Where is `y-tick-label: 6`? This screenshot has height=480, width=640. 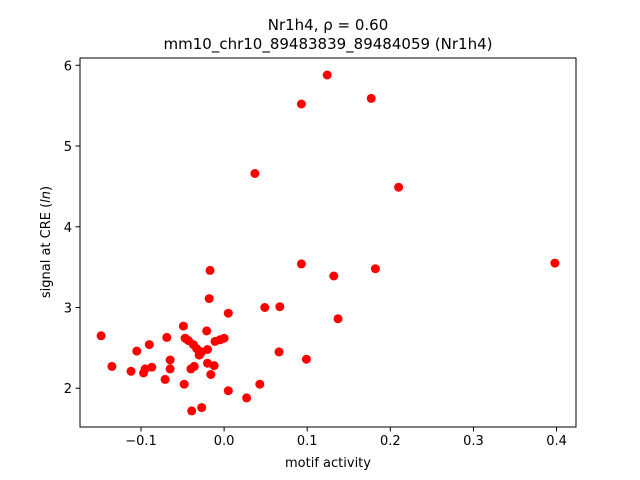 y-tick-label: 6 is located at coordinates (68, 66).